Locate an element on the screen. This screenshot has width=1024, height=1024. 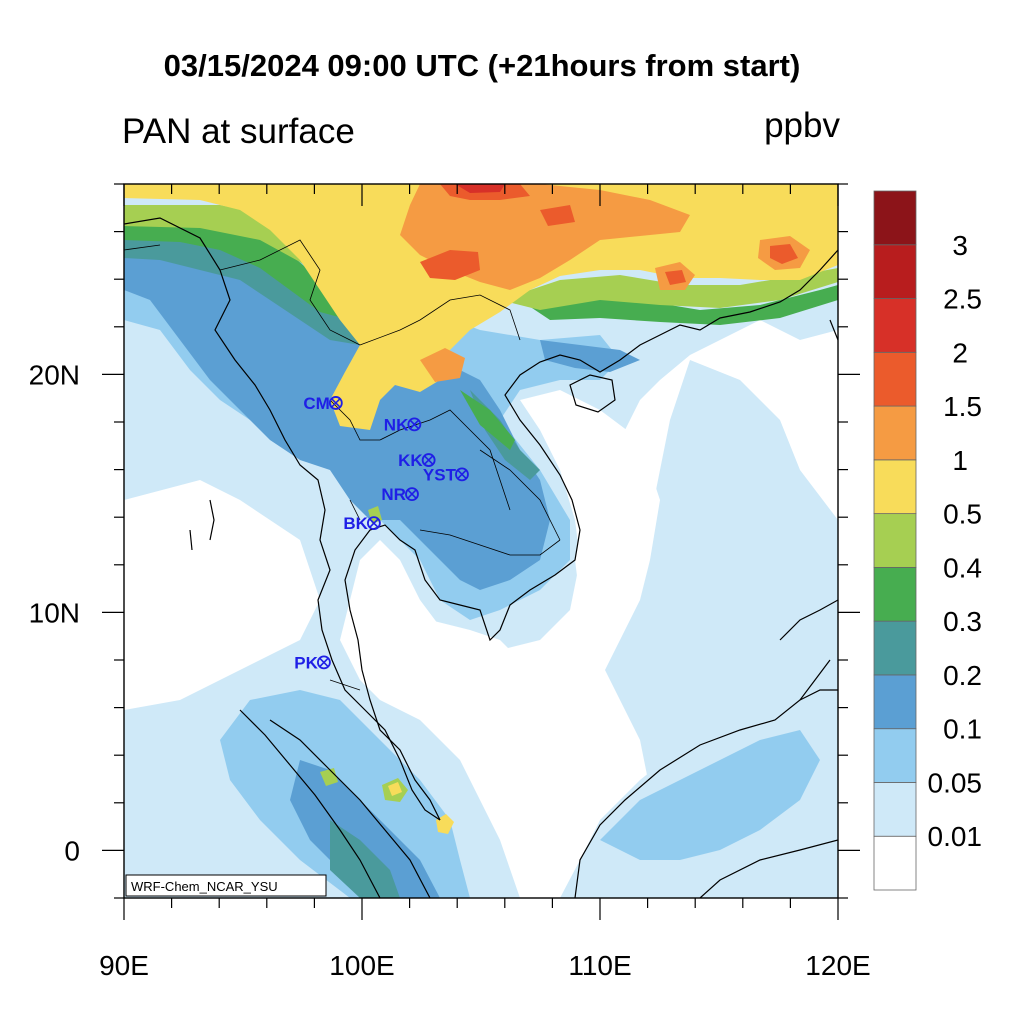
x-tick-label: 90E is located at coordinates (124, 965).